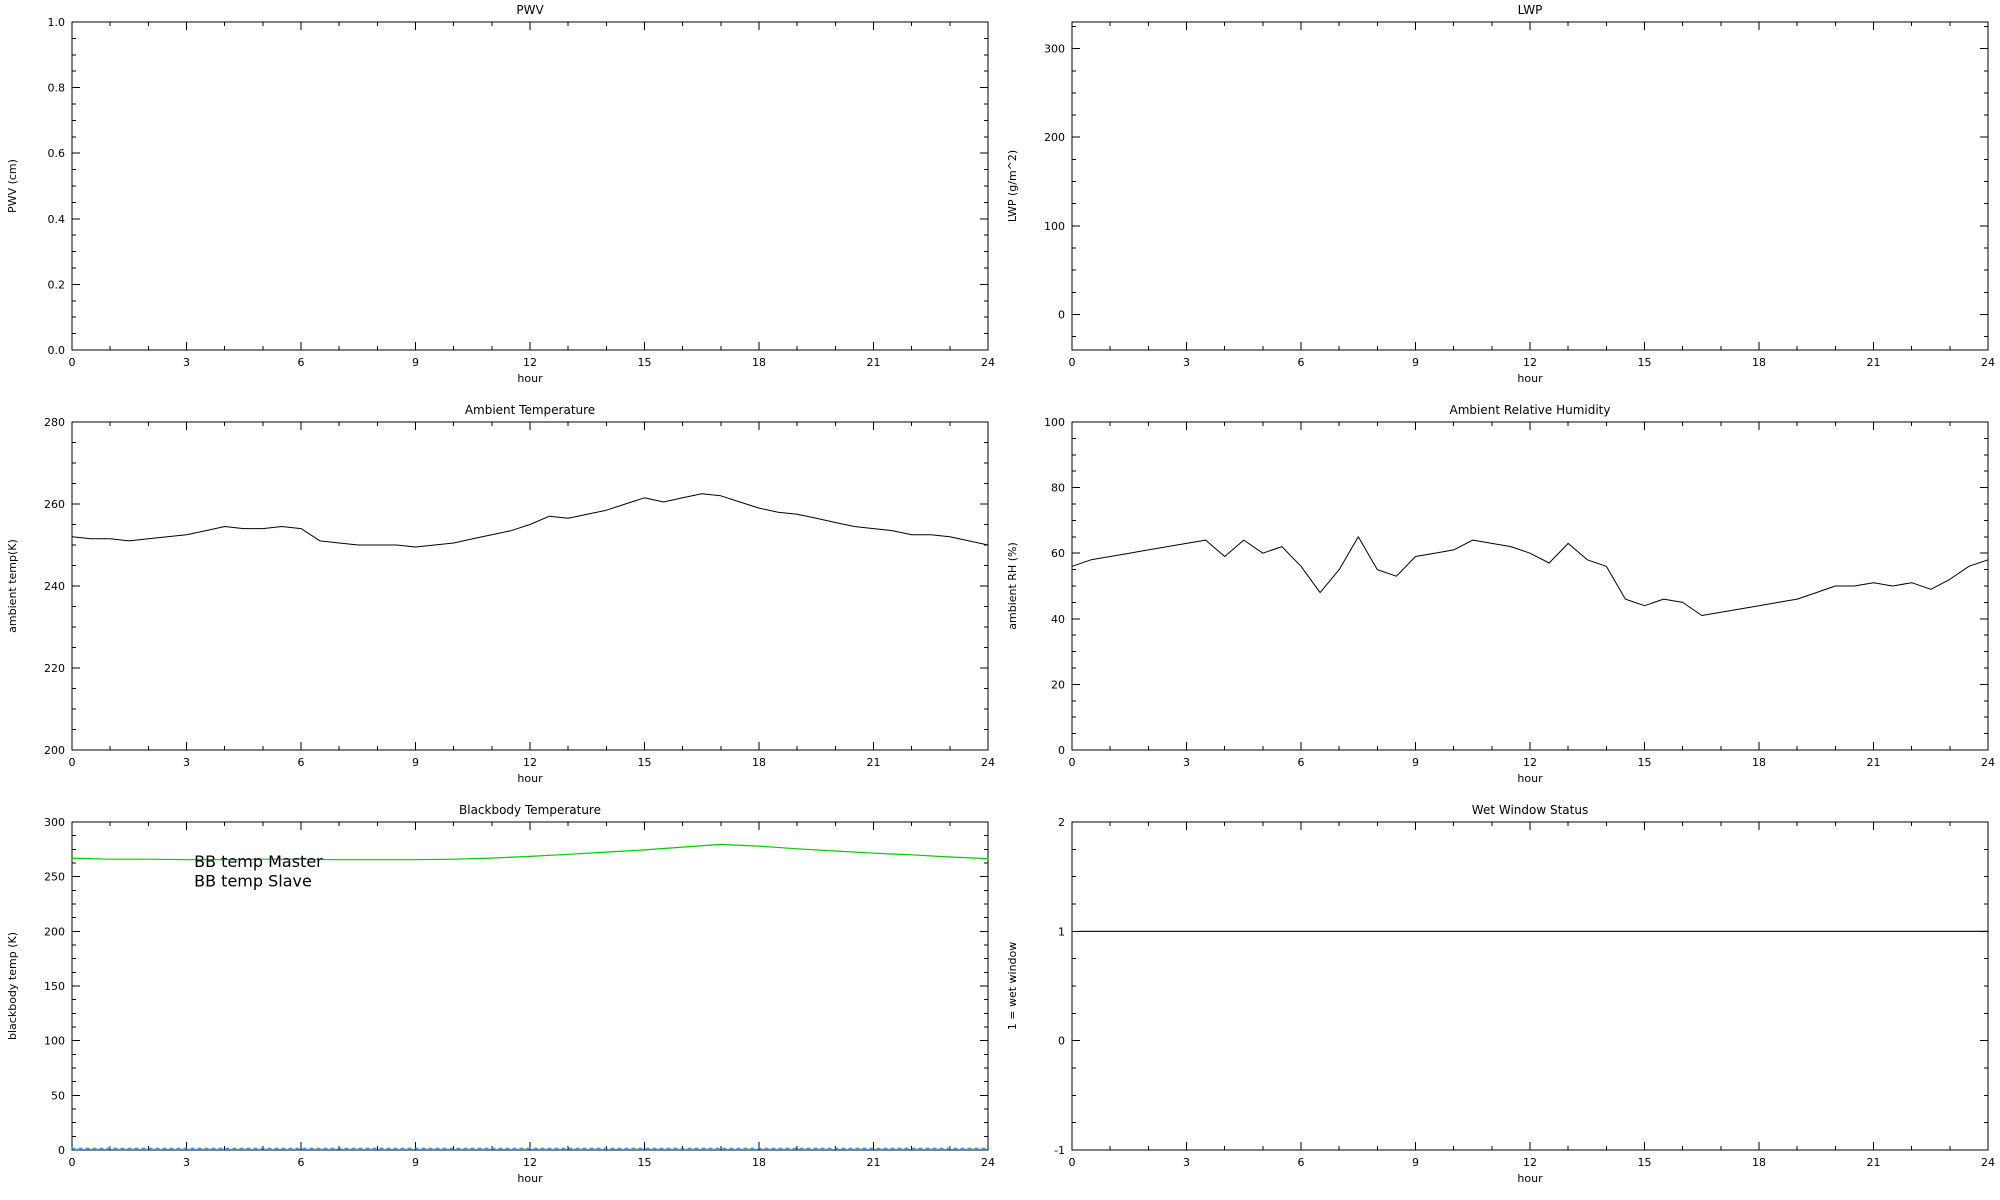 The width and height of the screenshot is (2000, 1200). What do you see at coordinates (57, 219) in the screenshot?
I see `svg-text: 0.4` at bounding box center [57, 219].